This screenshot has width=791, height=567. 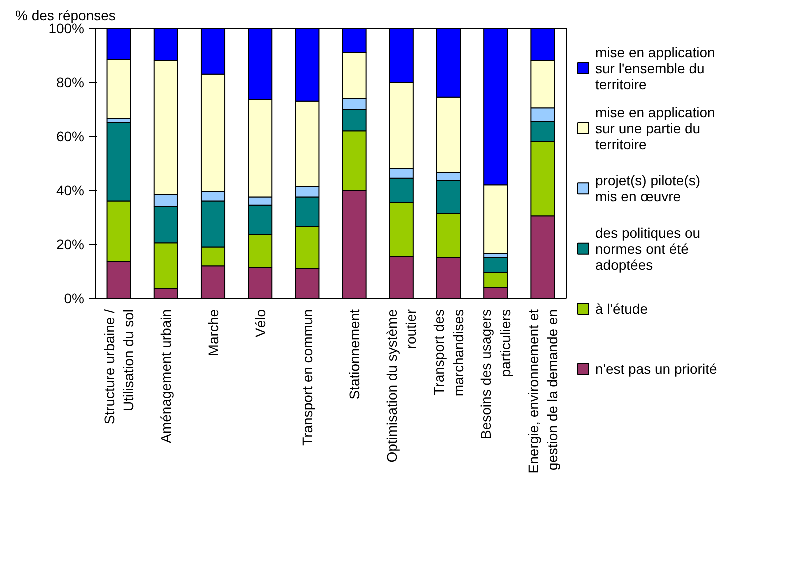 I want to click on x-tick-label: Stationnement, so click(x=354, y=354).